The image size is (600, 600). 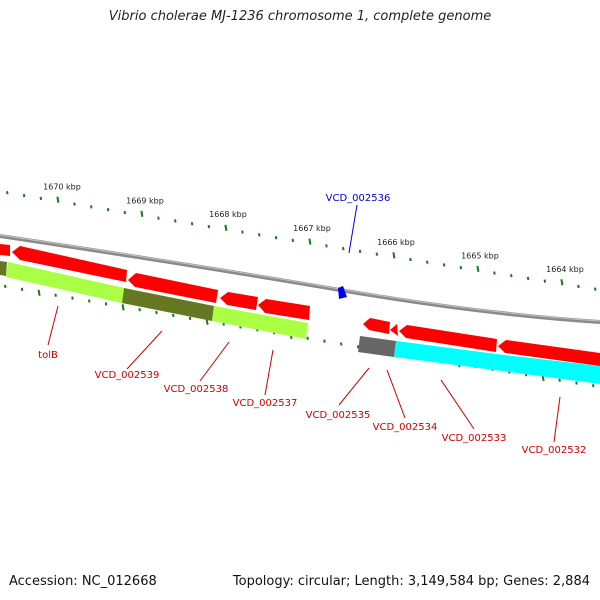 I want to click on gene-label-vcd_002538: VCD_002538, so click(x=196, y=389).